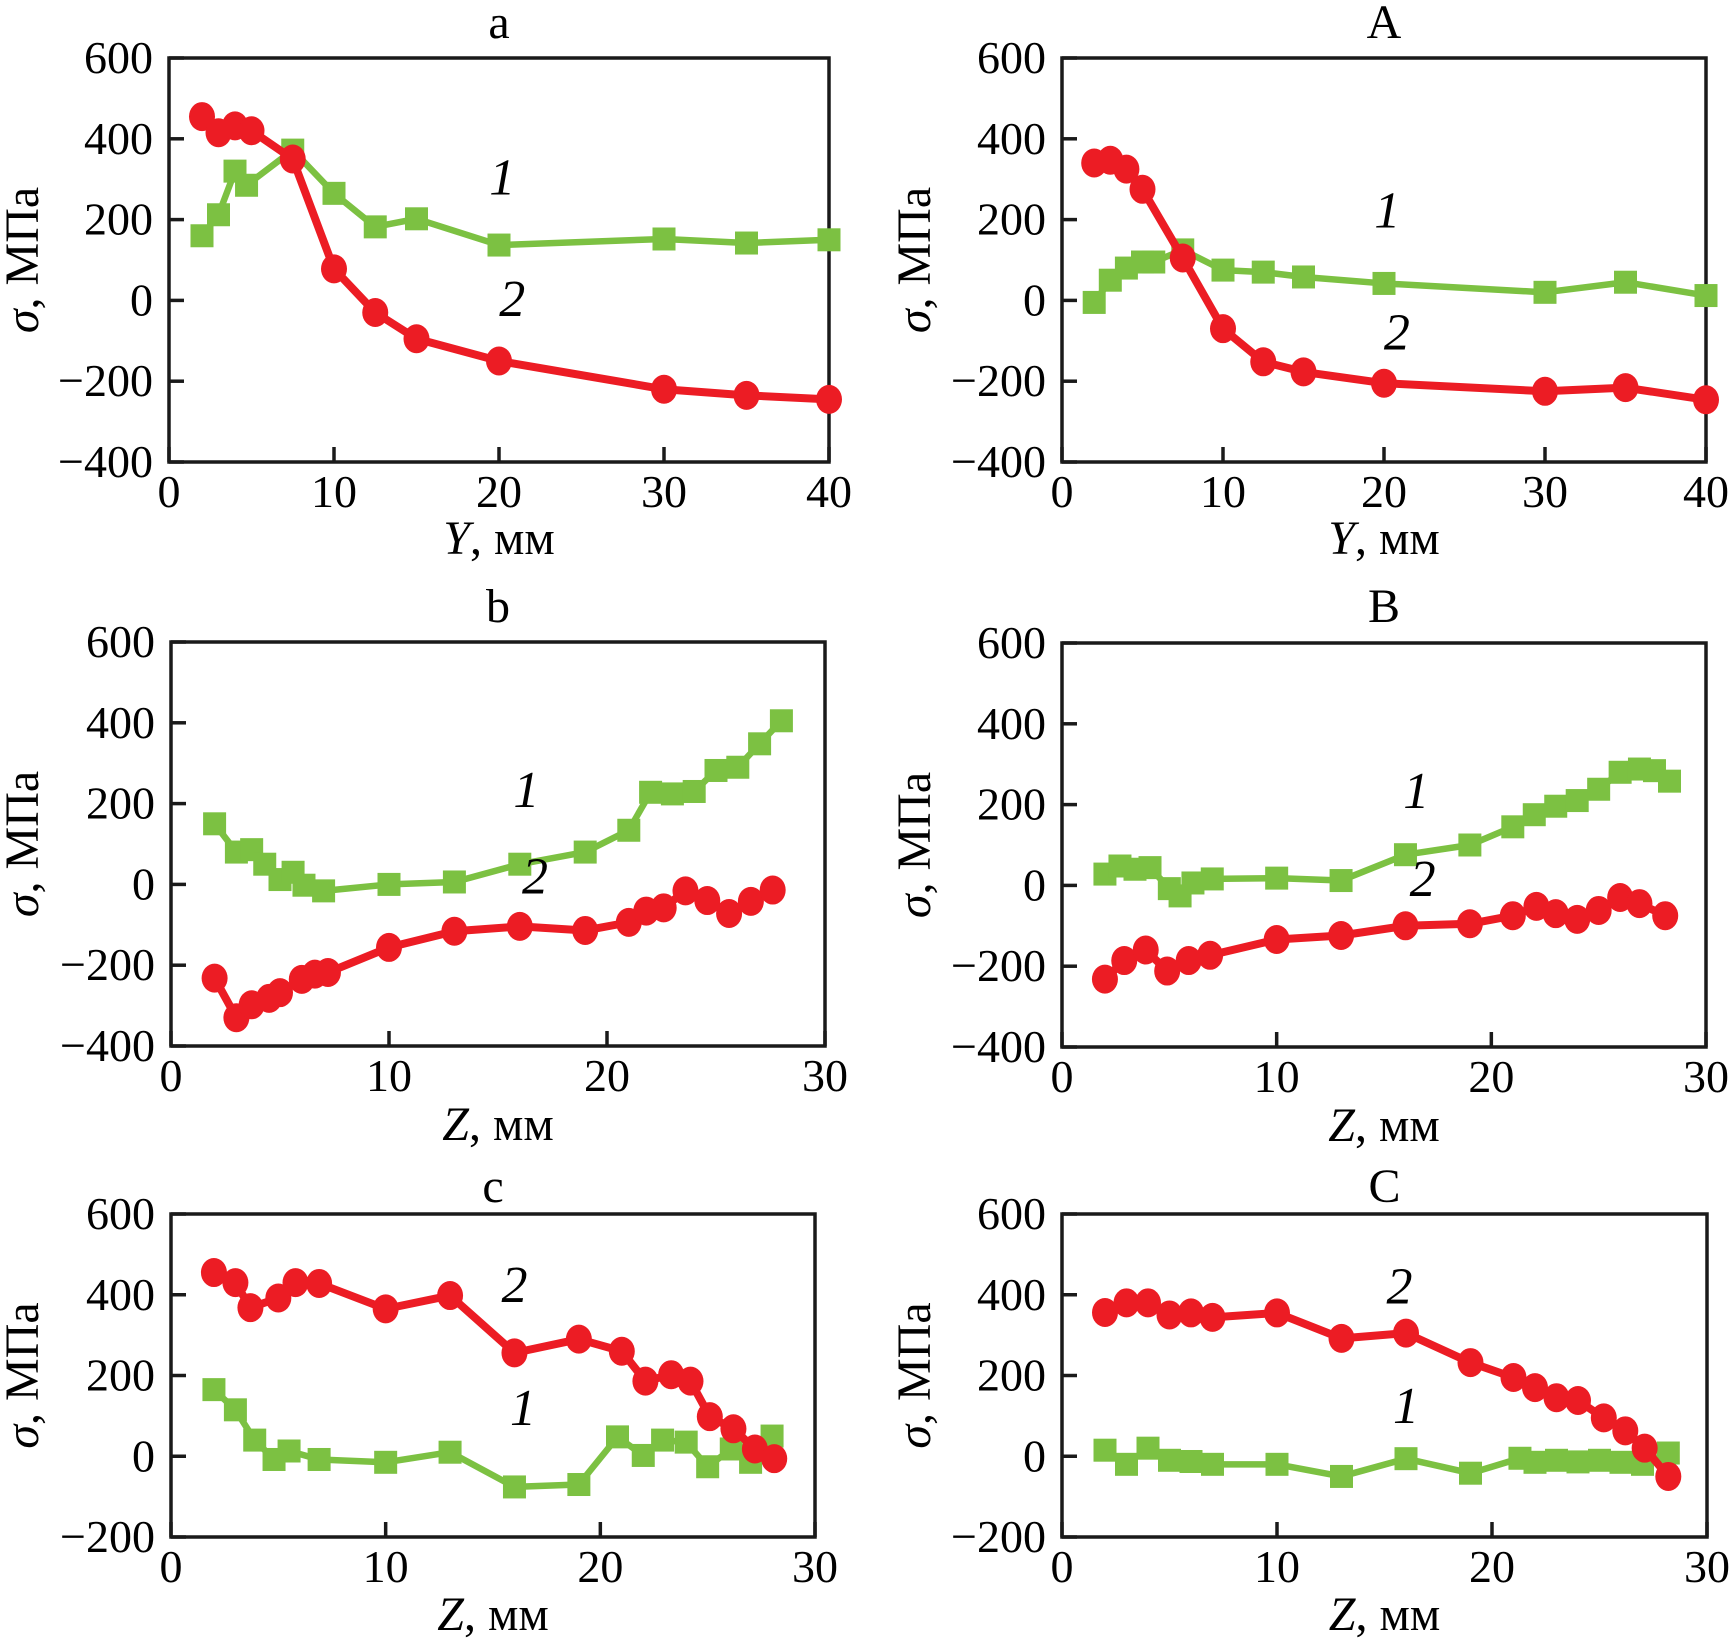 The height and width of the screenshot is (1645, 1729). What do you see at coordinates (123, 843) in the screenshot?
I see `panel-b-y-axis: 600 400 200 0 −200 −400` at bounding box center [123, 843].